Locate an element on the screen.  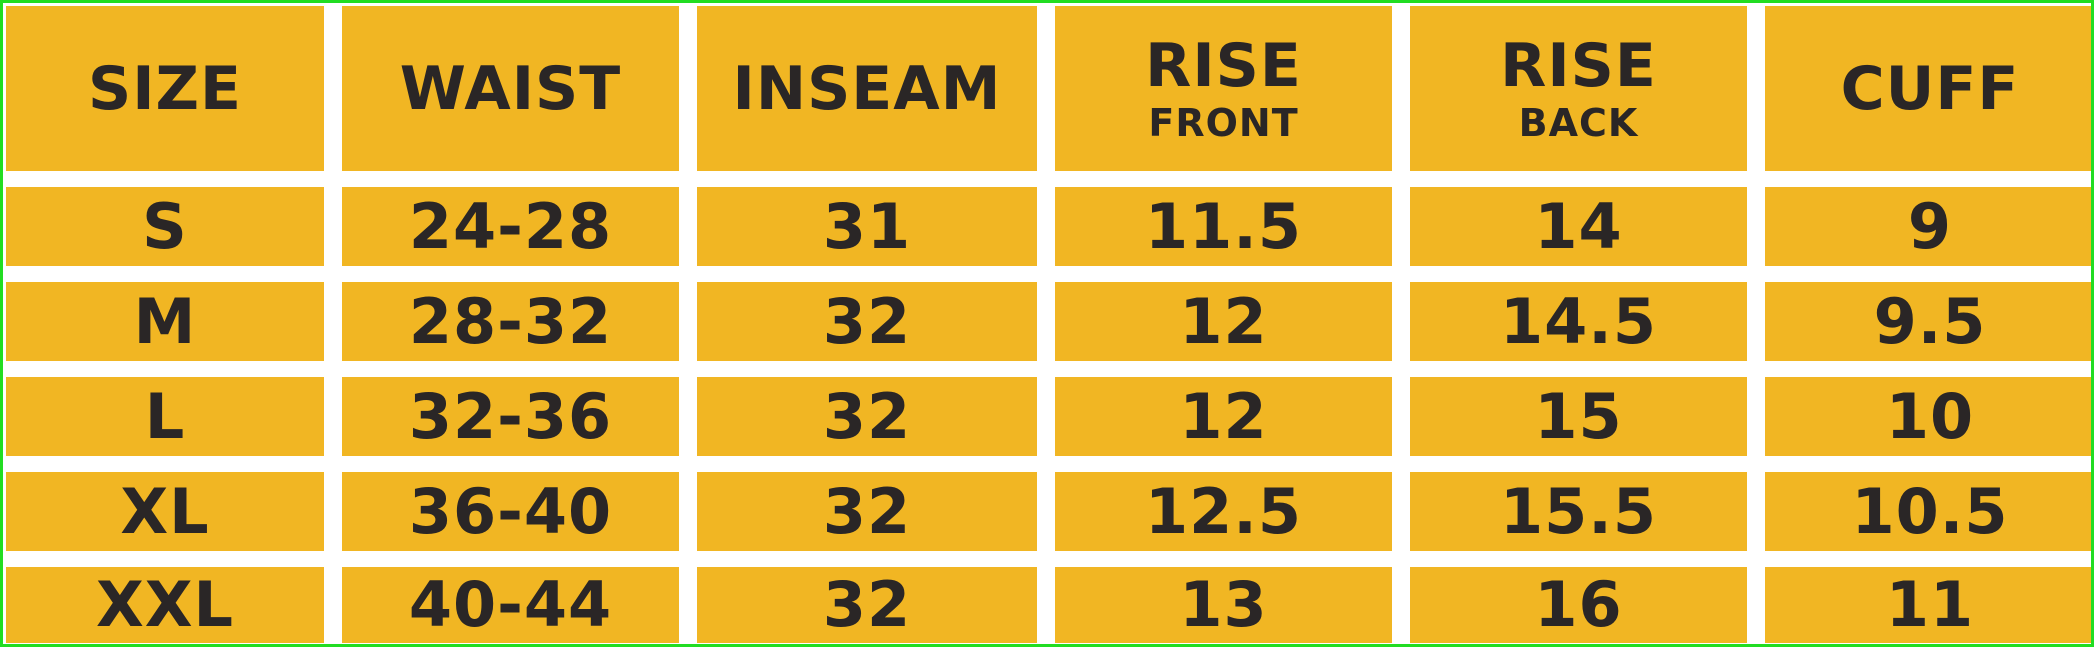
header-cuff: CUFF is located at coordinates (1928, 88).